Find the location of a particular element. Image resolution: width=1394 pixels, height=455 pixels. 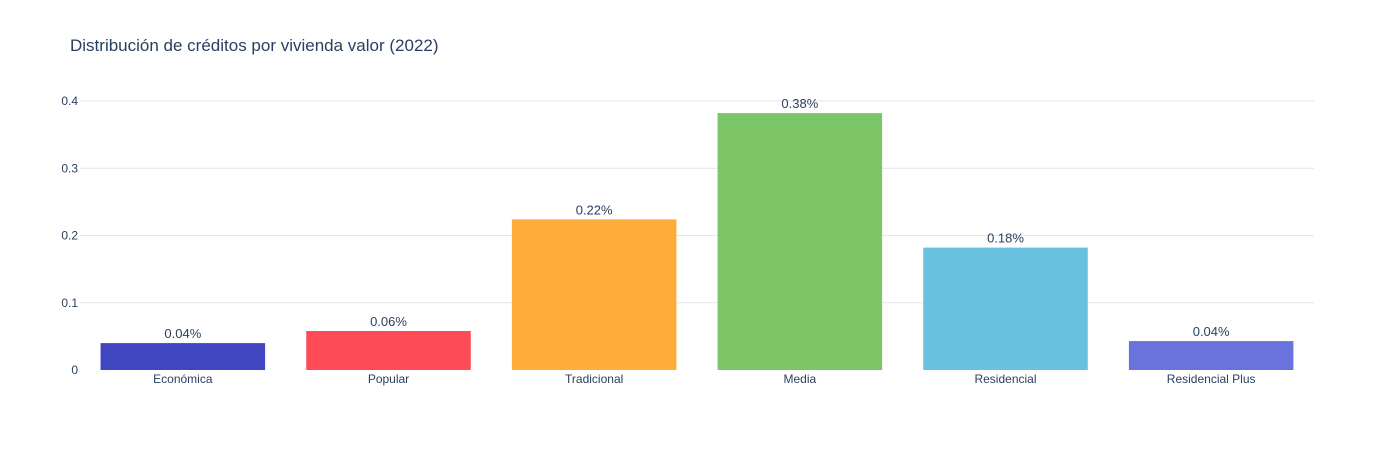

y-tick-label: 0.1 is located at coordinates (69, 303).